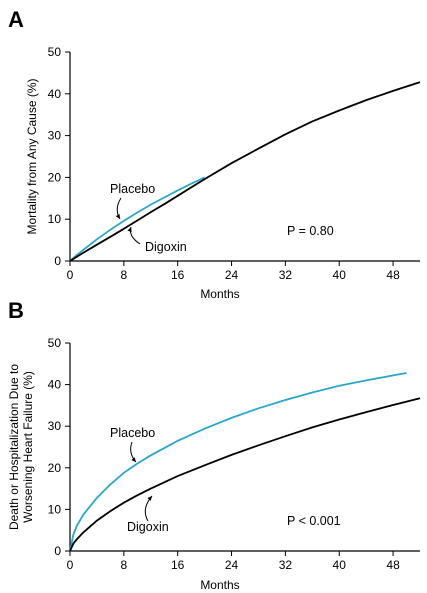  Describe the element at coordinates (314, 521) in the screenshot. I see `p-value-label: P < 0.001` at that location.